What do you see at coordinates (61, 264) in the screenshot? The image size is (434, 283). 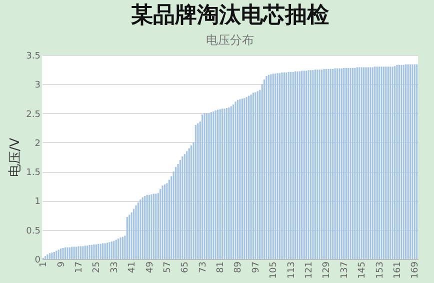 I see `x-tick-label: 9` at bounding box center [61, 264].